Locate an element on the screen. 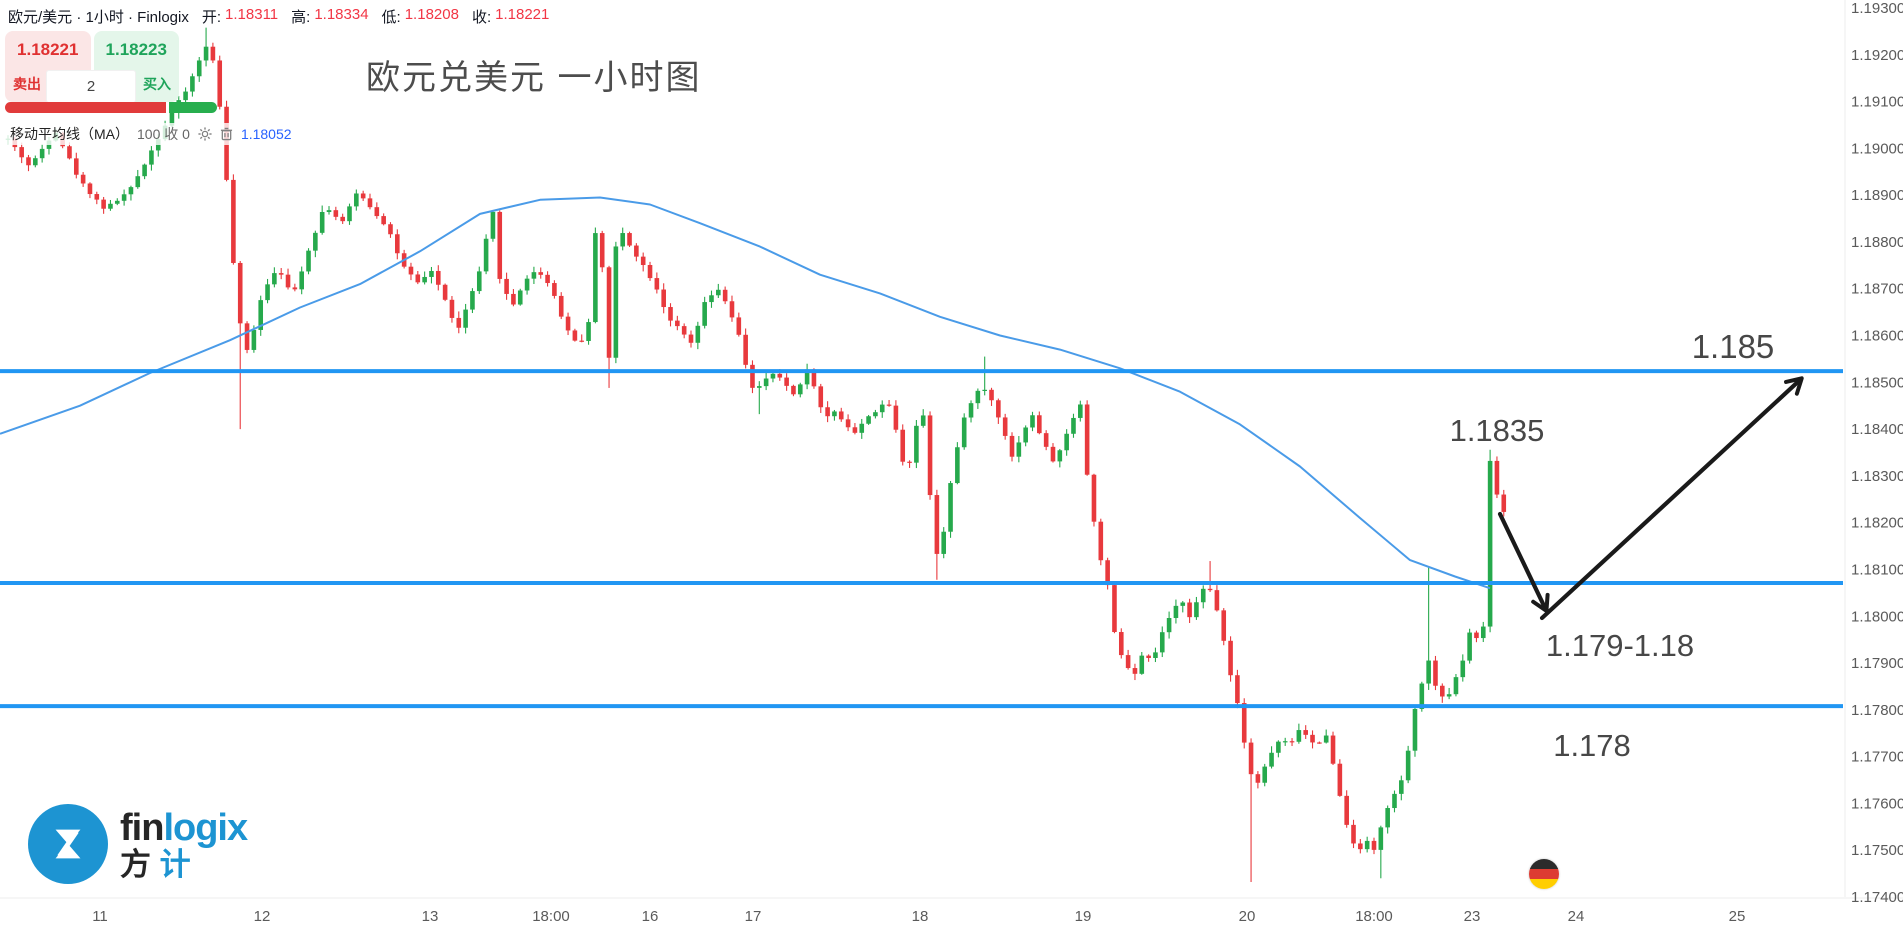  y-axis-label: 1.17500 is located at coordinates (1877, 850).